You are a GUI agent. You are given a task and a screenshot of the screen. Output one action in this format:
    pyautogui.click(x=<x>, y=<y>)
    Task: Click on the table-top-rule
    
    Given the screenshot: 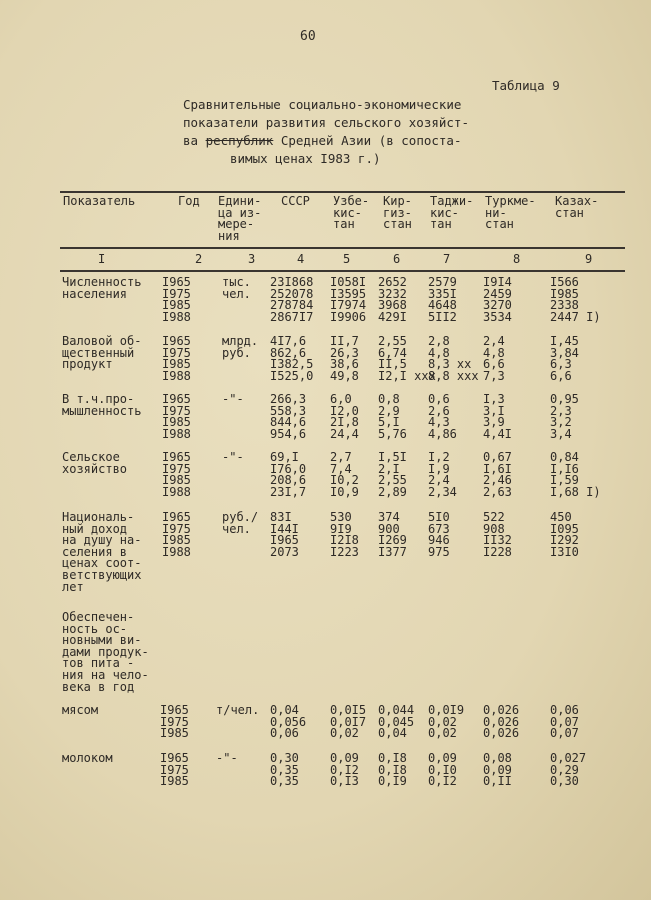 What is the action you would take?
    pyautogui.click(x=342, y=192)
    